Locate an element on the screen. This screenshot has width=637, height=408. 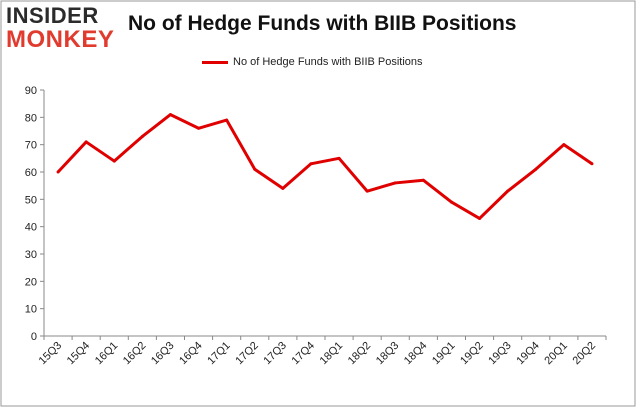
chart-legend: No of Hedge Funds with BIIB Positions is located at coordinates (312, 62).